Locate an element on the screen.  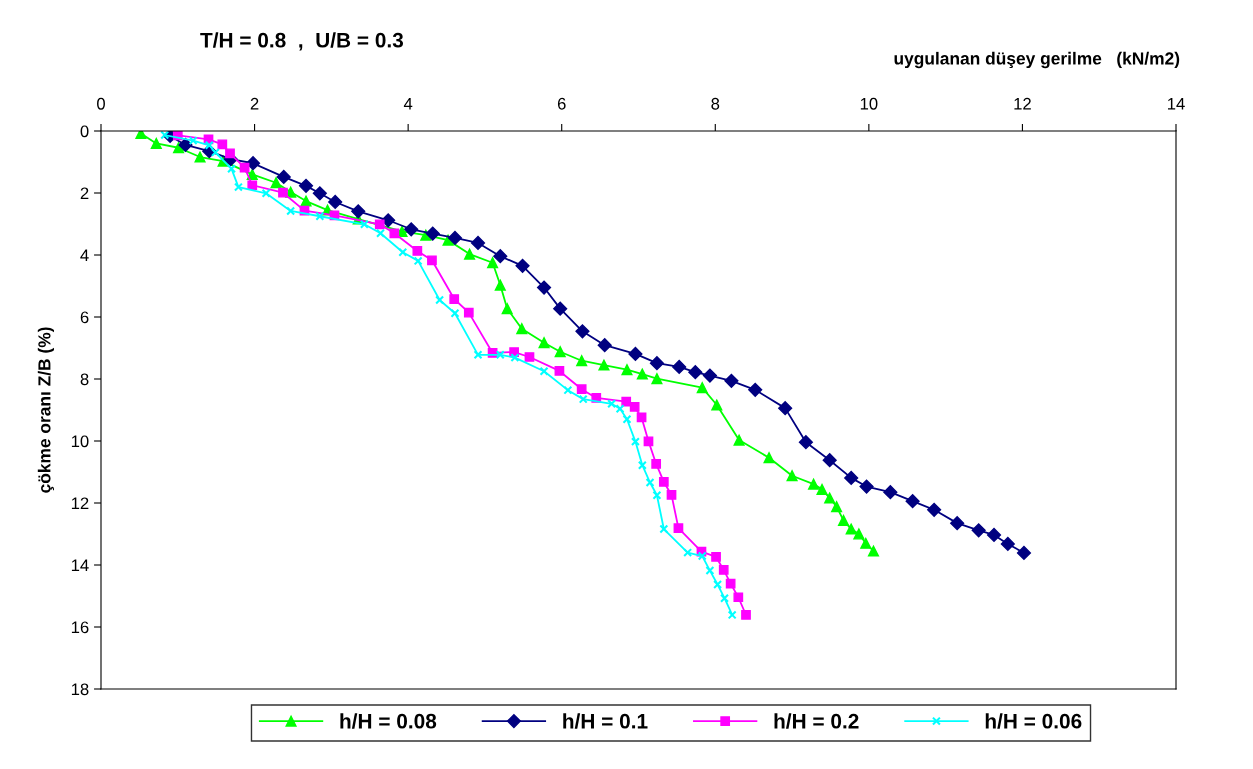
x-tick-label: 10 is located at coordinates (869, 103).